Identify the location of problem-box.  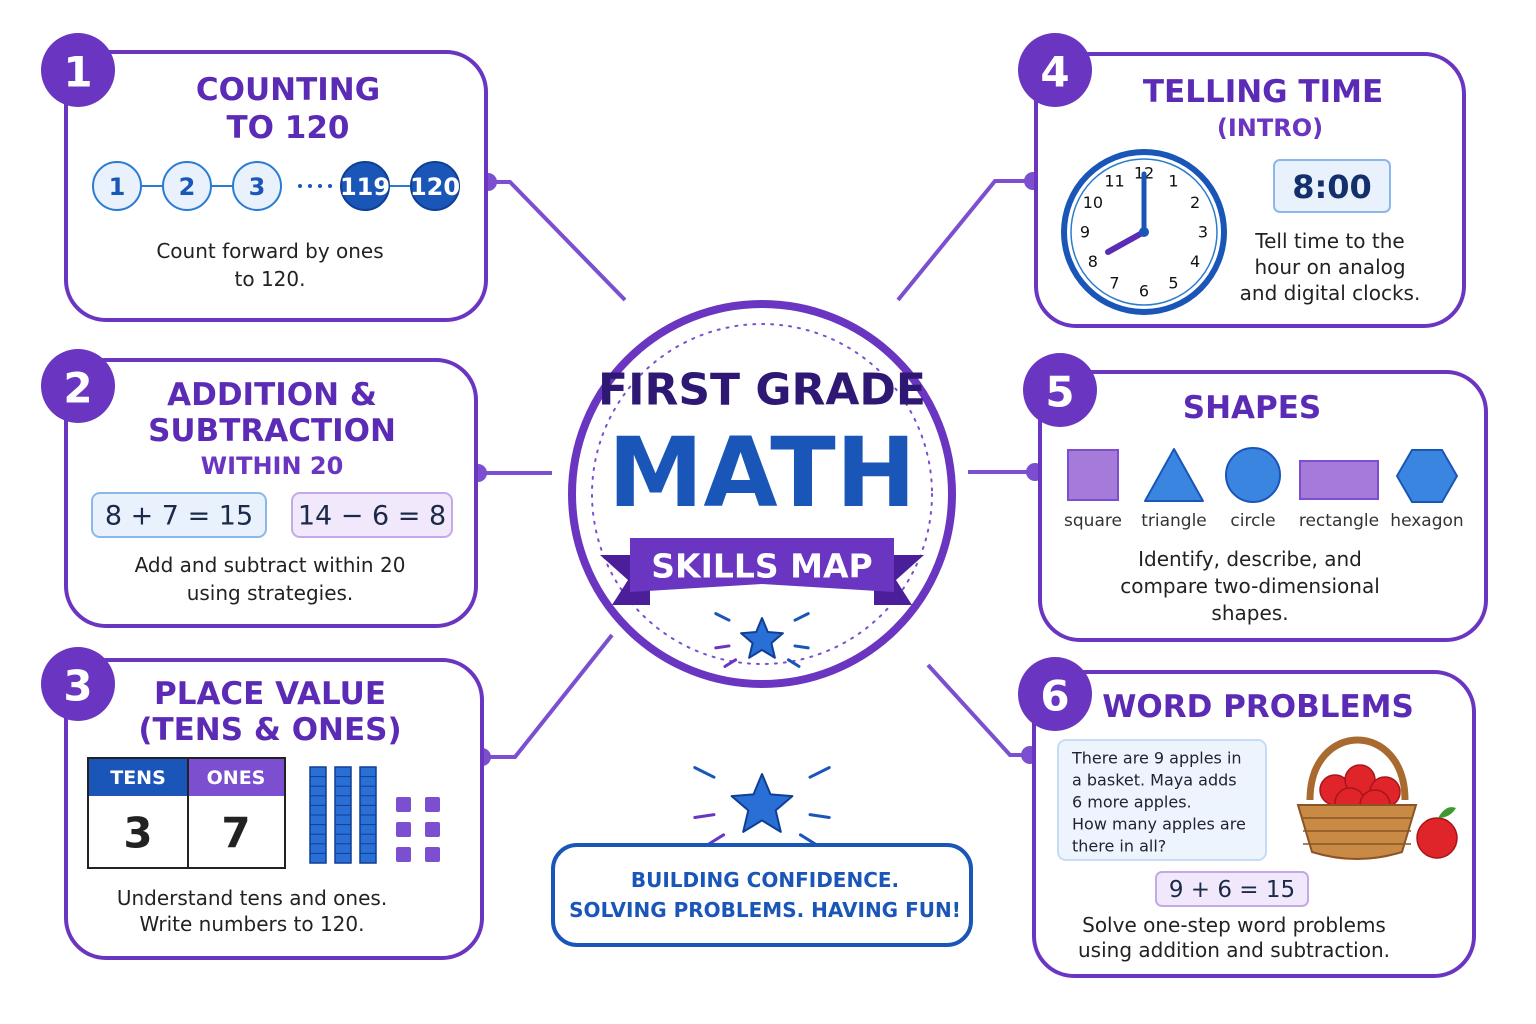
(1162, 800).